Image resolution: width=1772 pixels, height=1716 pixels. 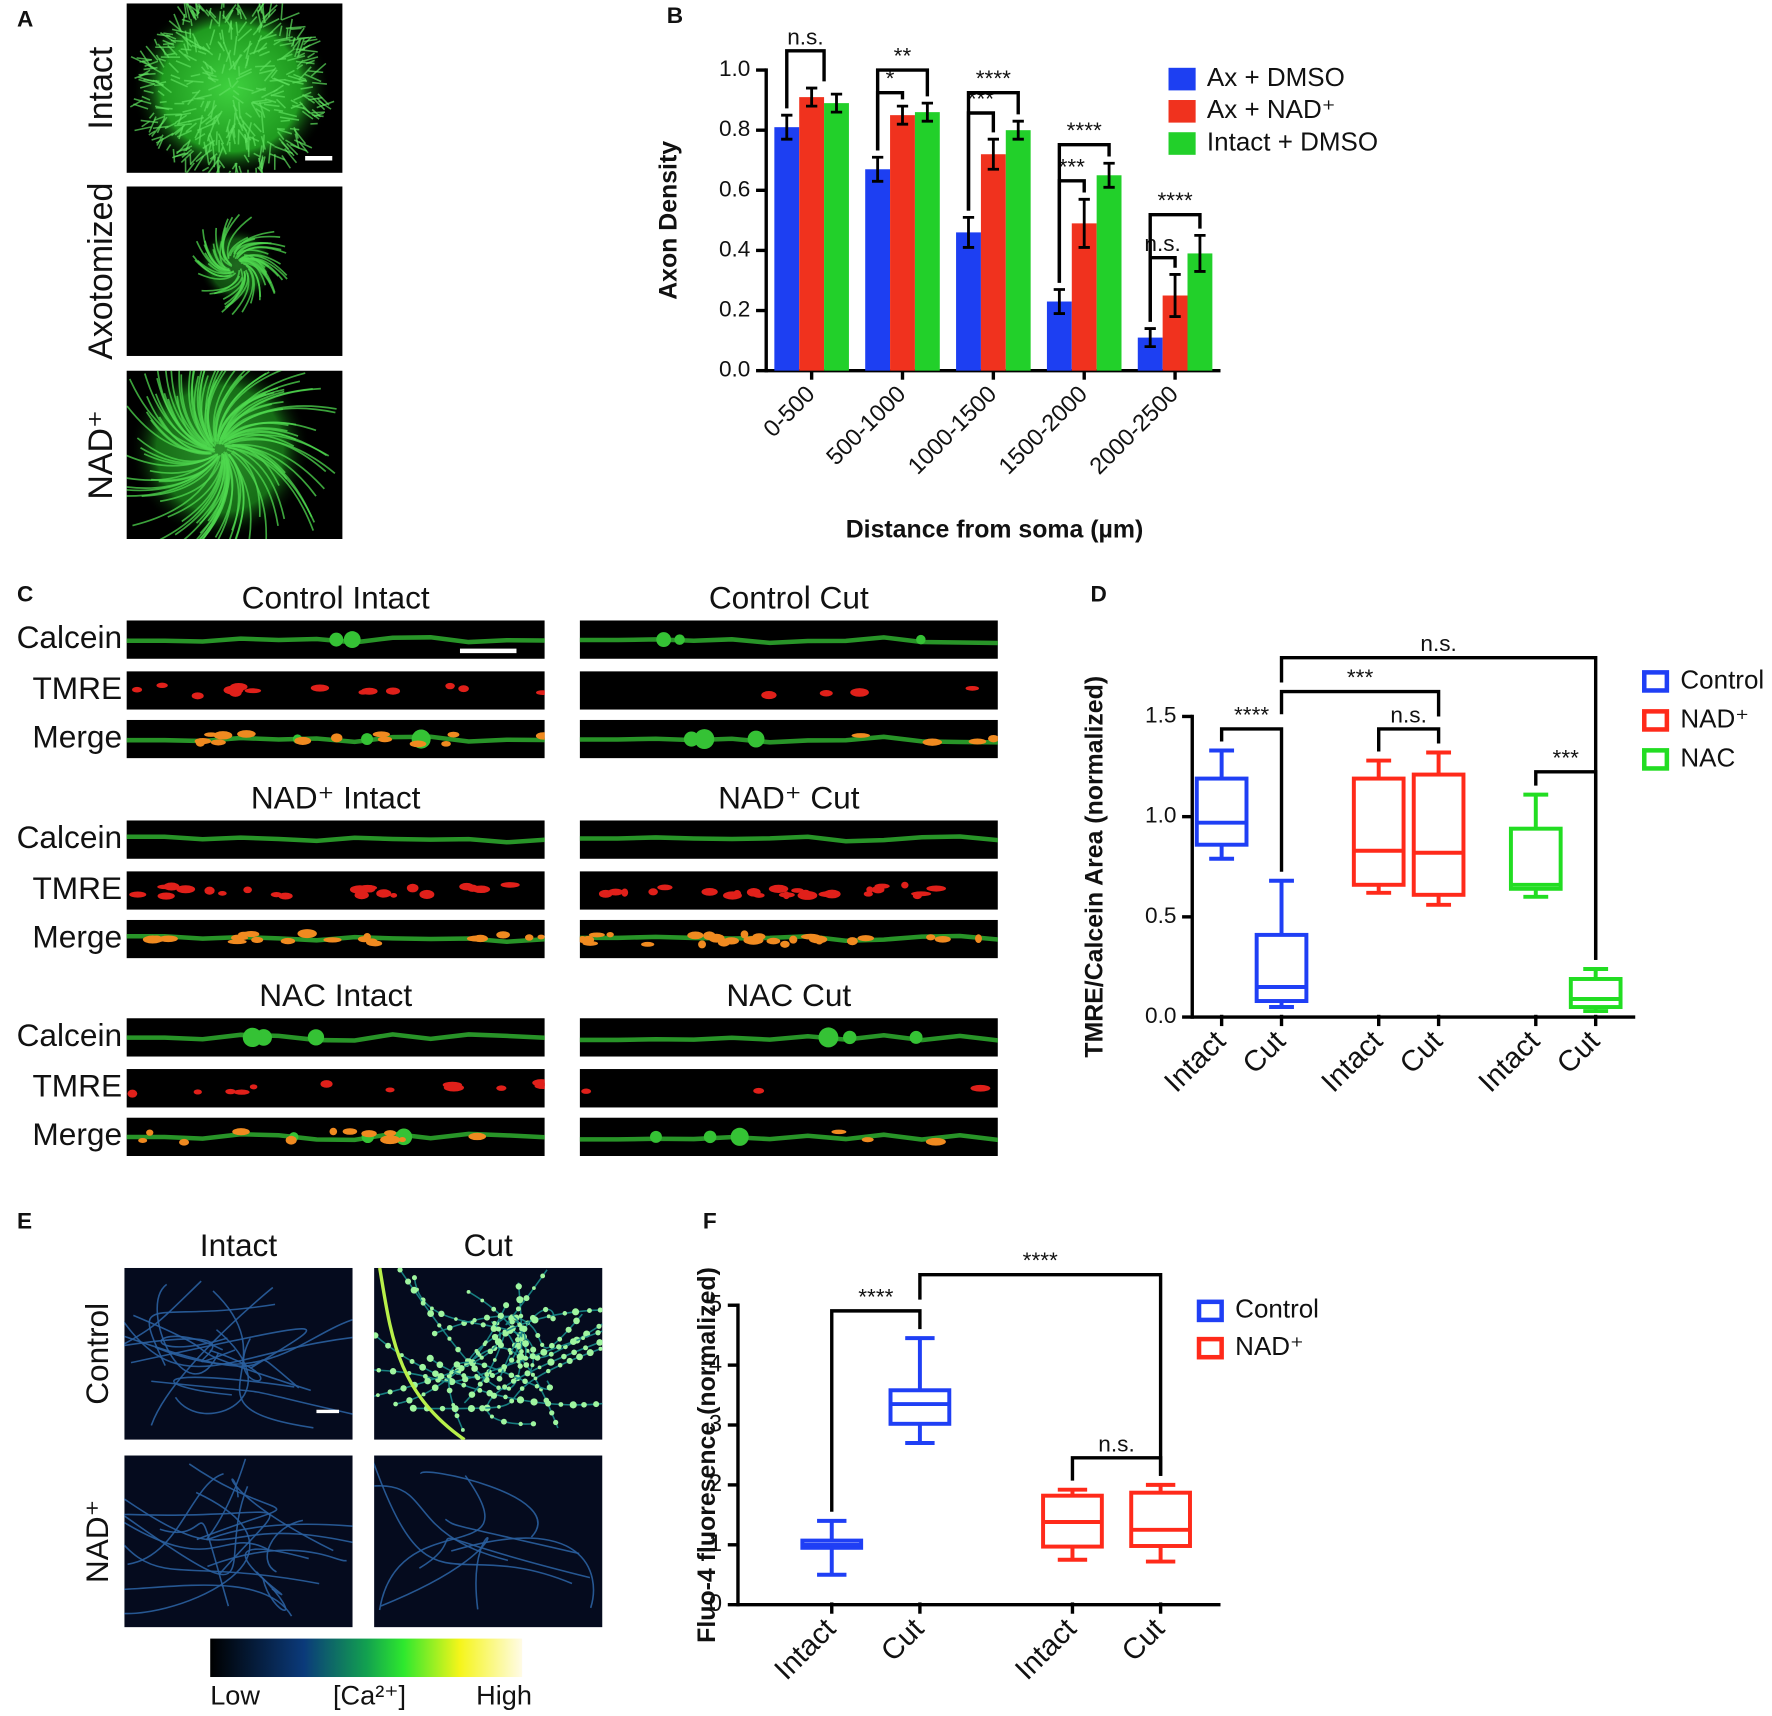 I want to click on legend-swatch, so click(x=1182, y=111).